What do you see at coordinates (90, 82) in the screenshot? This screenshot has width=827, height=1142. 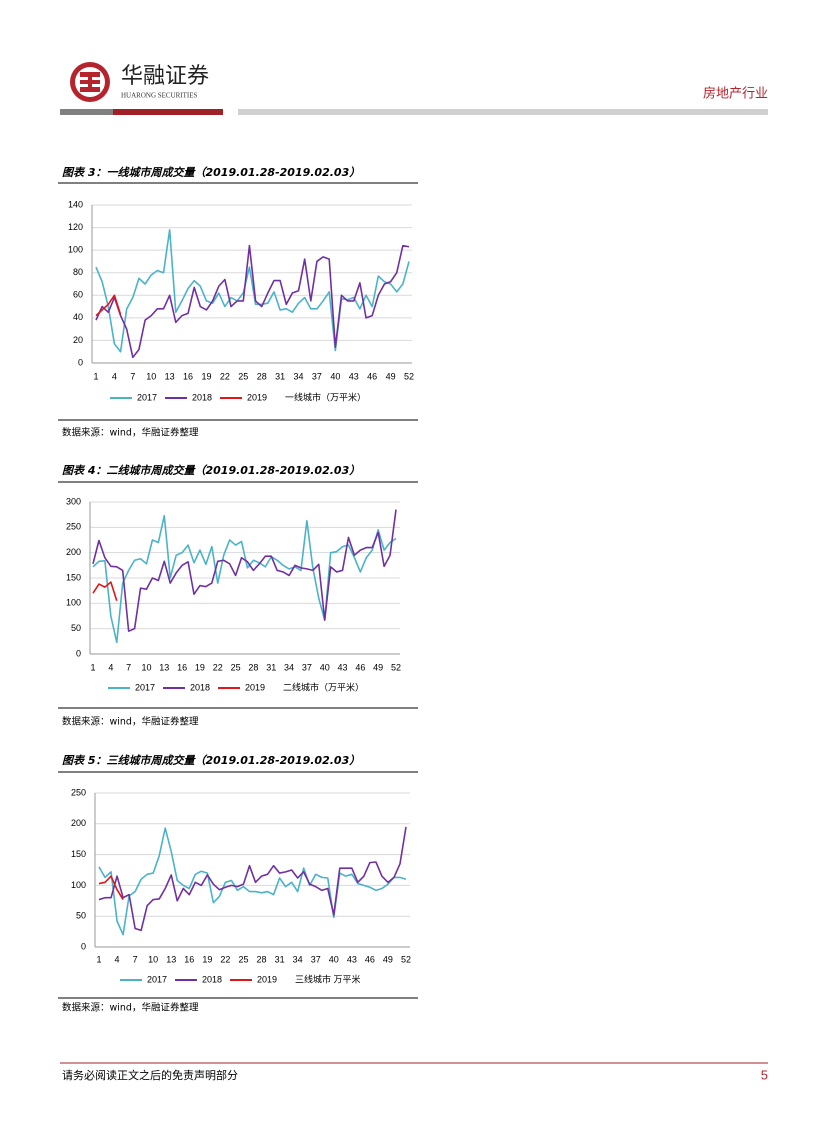 I see `logo` at bounding box center [90, 82].